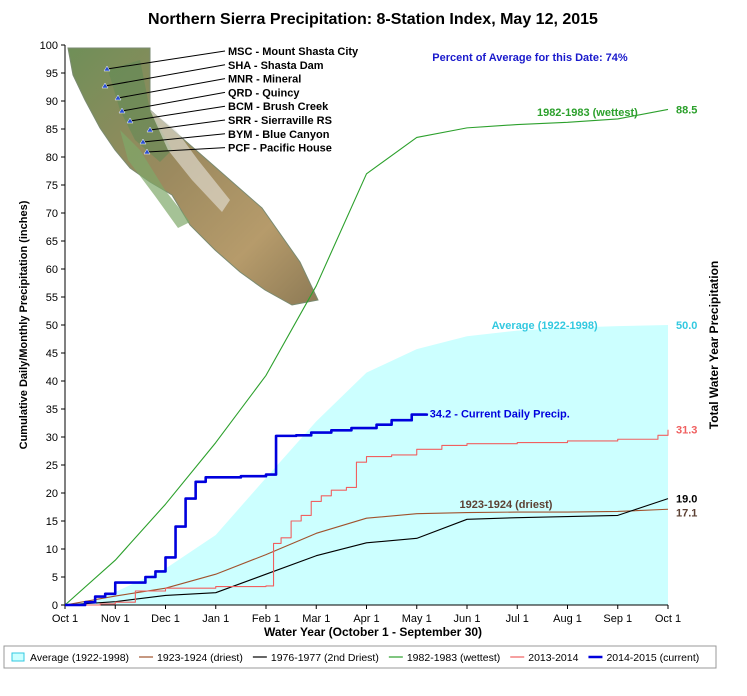  I want to click on series-line-1976-1977-2nd-driest, so click(366, 552).